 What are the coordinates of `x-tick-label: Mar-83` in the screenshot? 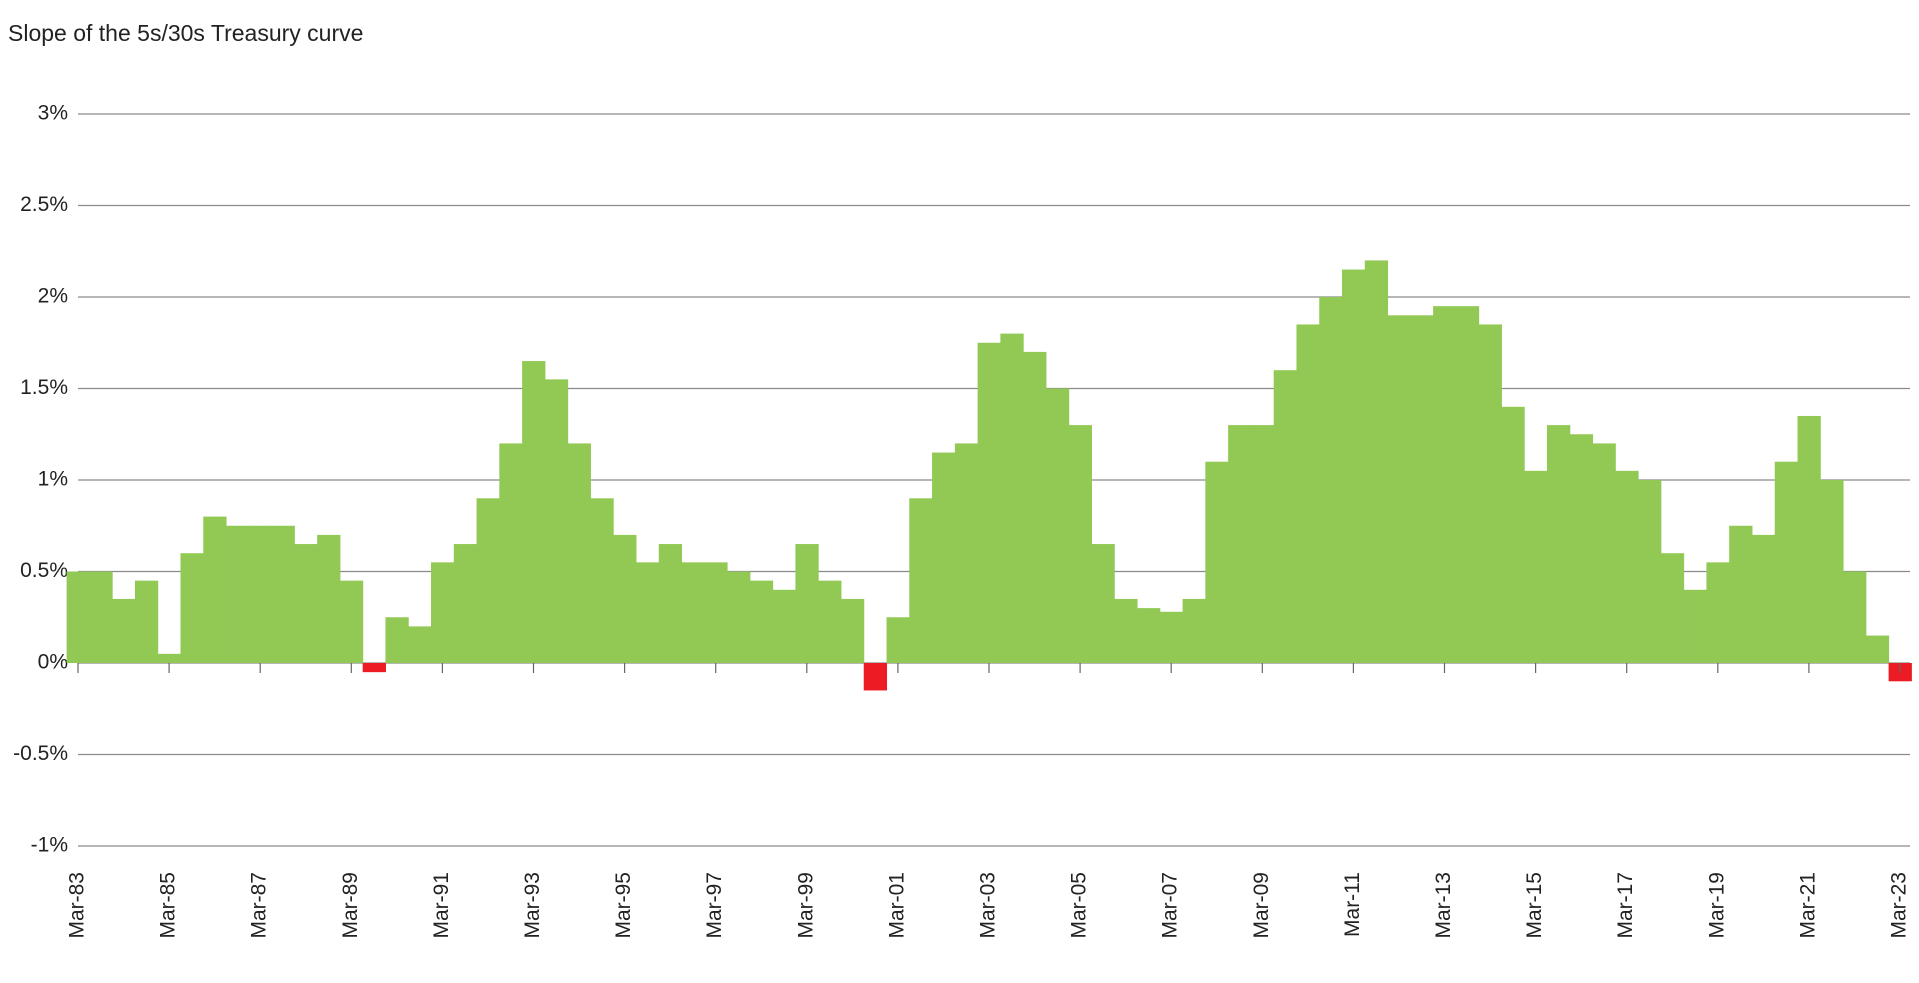 It's located at (77, 905).